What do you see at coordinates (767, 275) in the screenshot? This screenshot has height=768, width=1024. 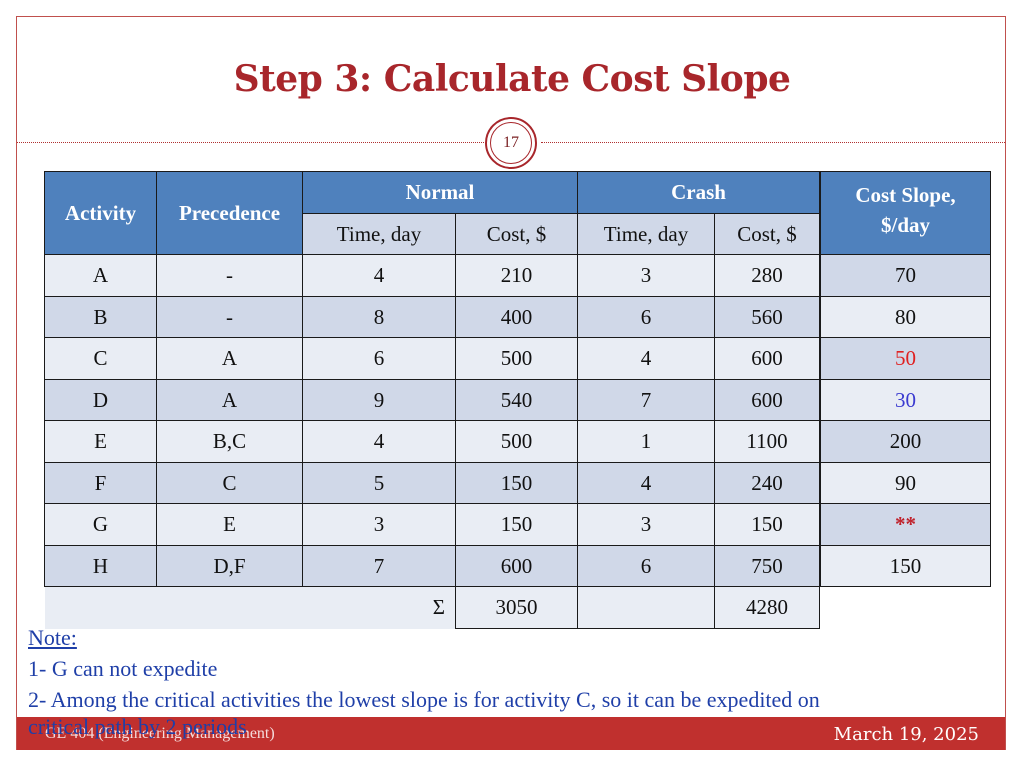 I see `cell-crash-cost: 280` at bounding box center [767, 275].